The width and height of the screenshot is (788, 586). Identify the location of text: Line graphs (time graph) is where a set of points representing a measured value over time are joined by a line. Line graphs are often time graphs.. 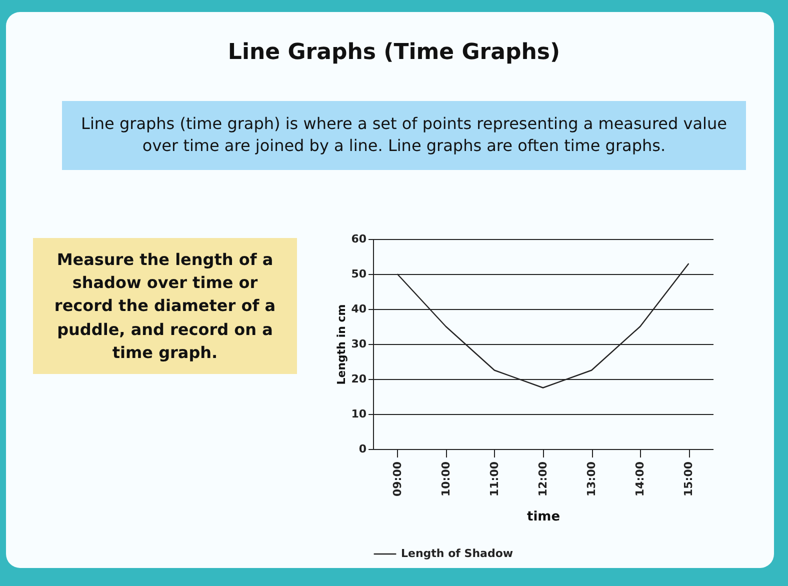
(404, 135).